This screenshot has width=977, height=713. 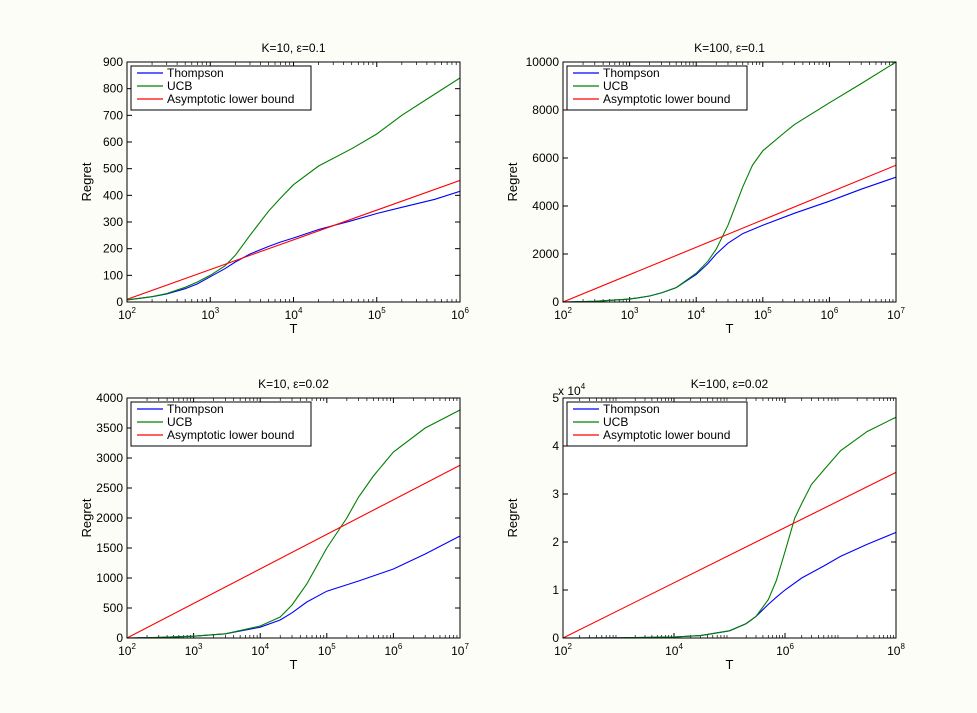 What do you see at coordinates (555, 398) in the screenshot?
I see `y-tick-label: 5` at bounding box center [555, 398].